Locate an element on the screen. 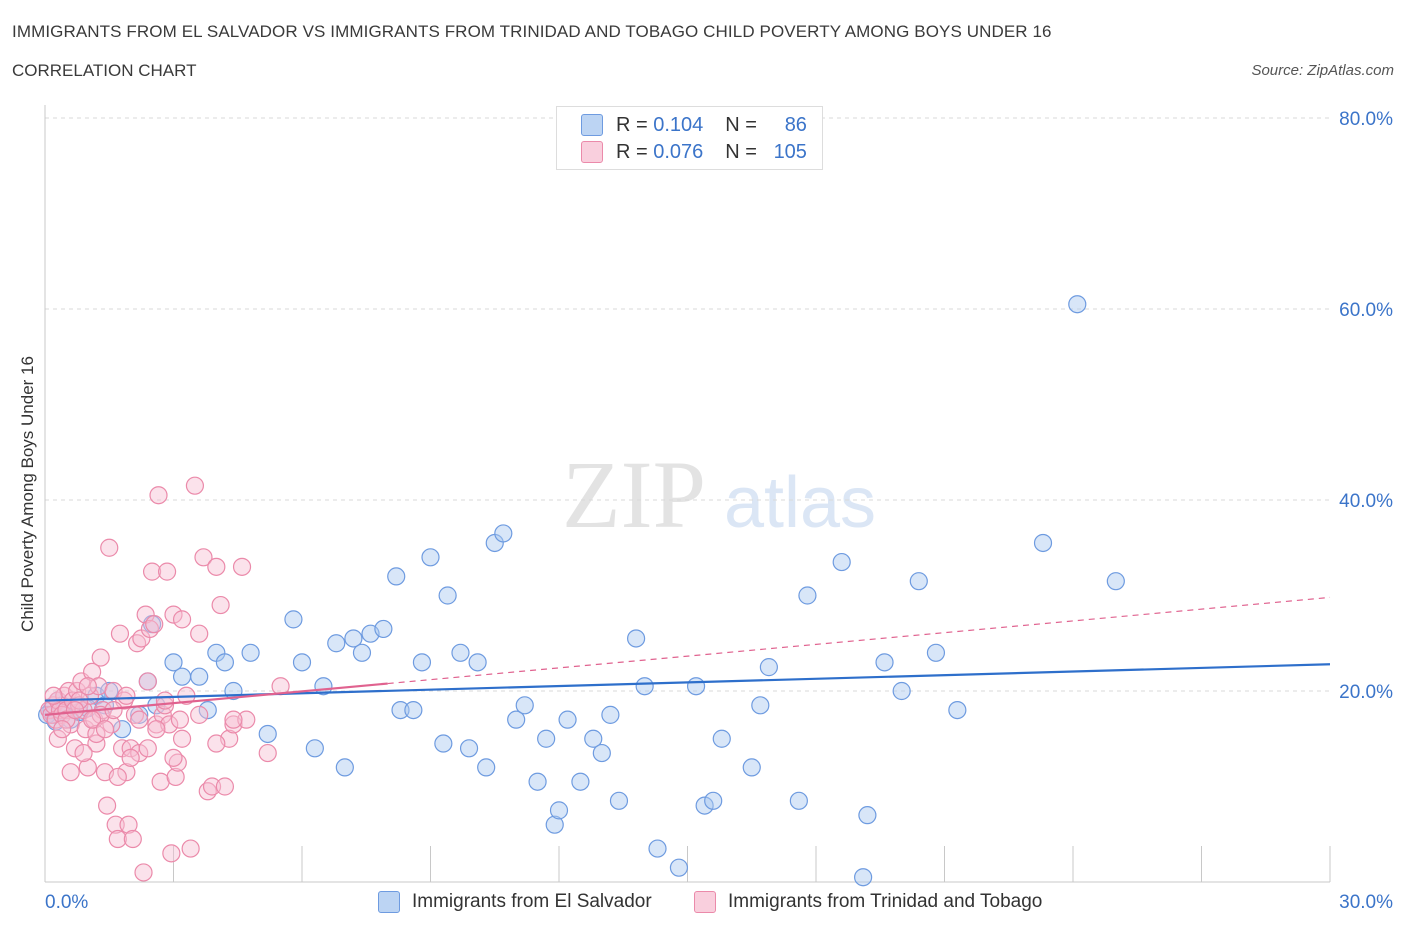 The width and height of the screenshot is (1406, 930). watermark-atlas: atlas is located at coordinates (800, 503).